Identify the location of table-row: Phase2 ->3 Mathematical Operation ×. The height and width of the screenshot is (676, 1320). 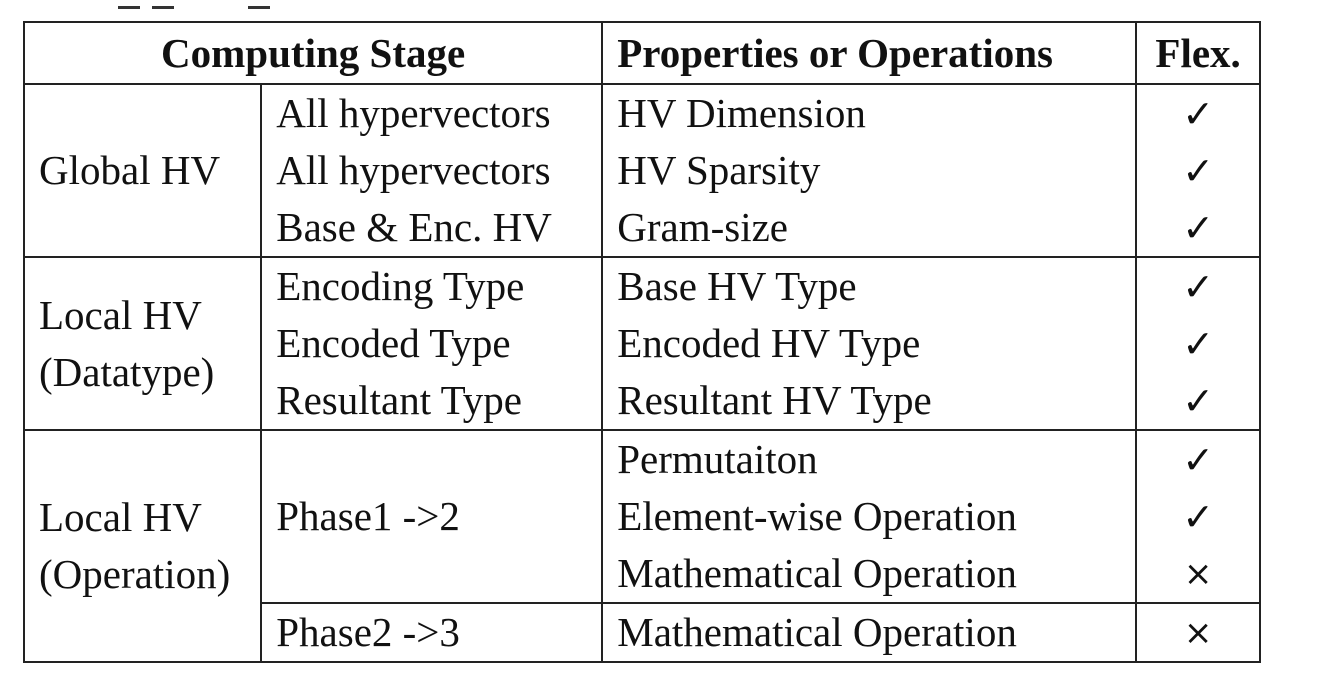
(642, 632).